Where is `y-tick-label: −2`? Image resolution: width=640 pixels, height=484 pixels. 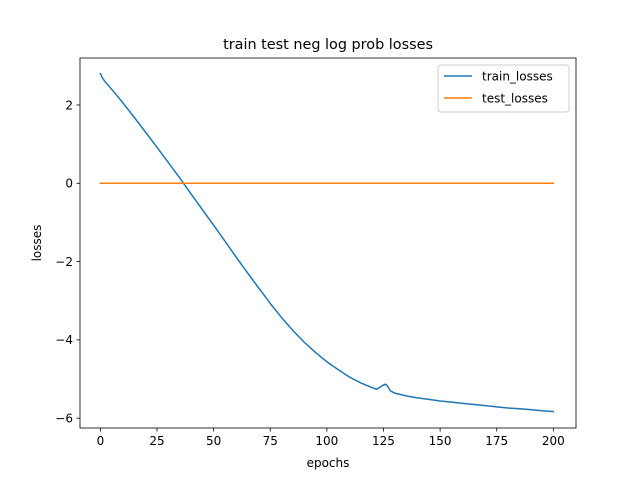 y-tick-label: −2 is located at coordinates (64, 262).